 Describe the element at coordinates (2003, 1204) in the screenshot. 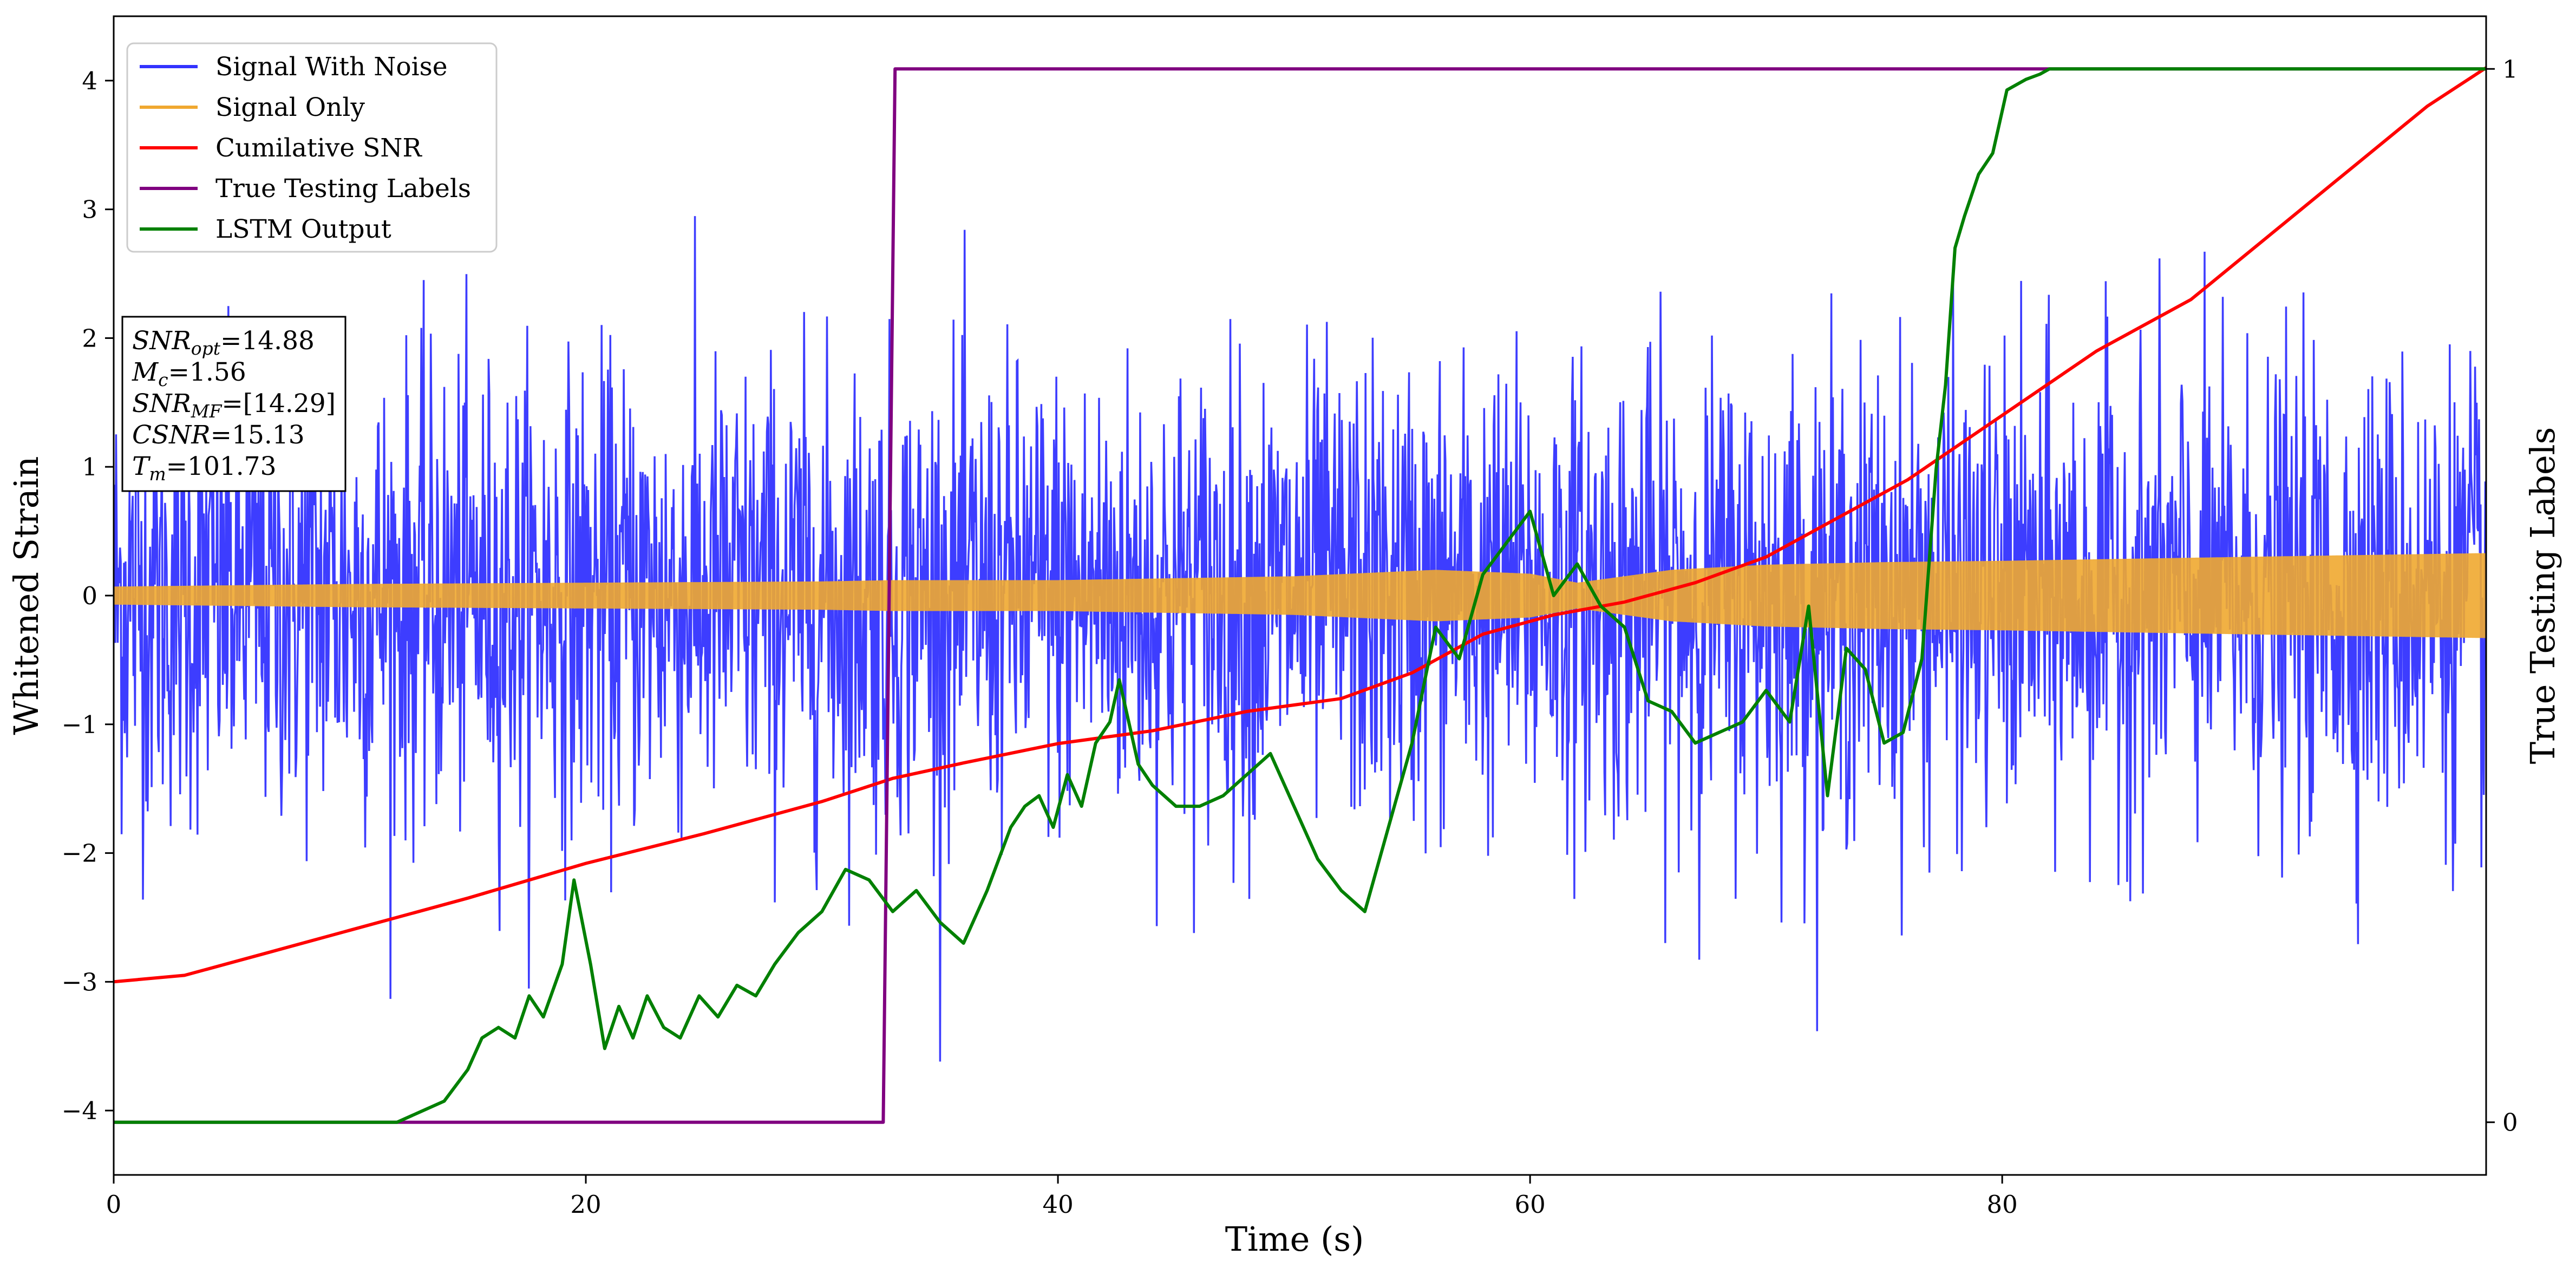

I see `x-tick-label: 80` at that location.